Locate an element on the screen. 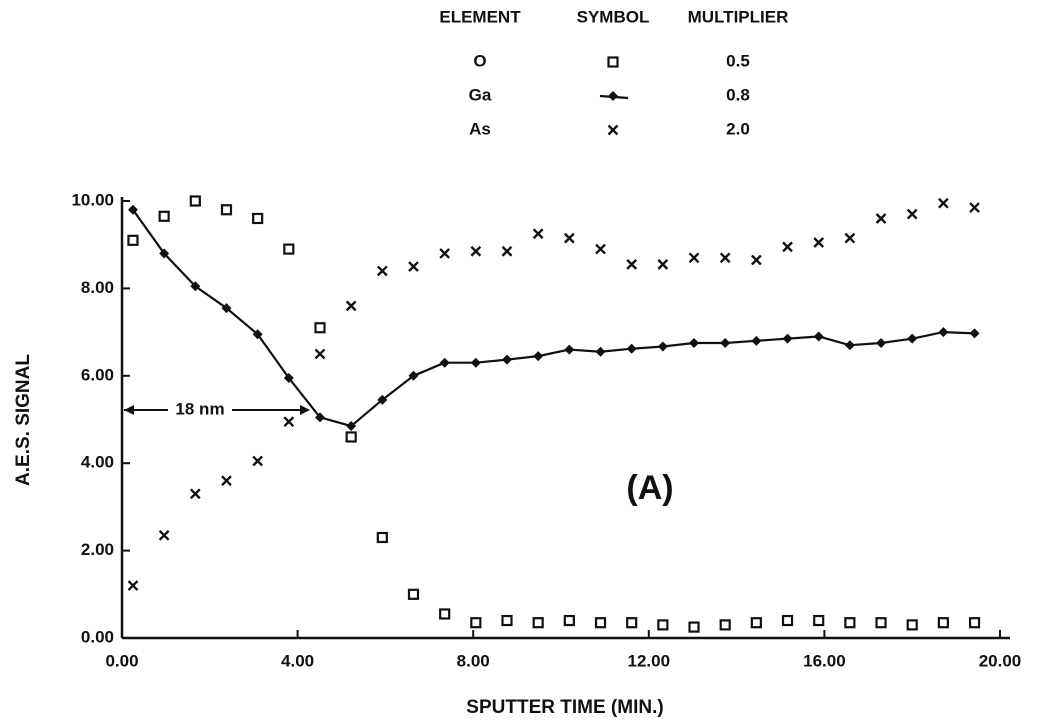 The height and width of the screenshot is (723, 1048). legend-multiplier: 2.0 is located at coordinates (738, 128).